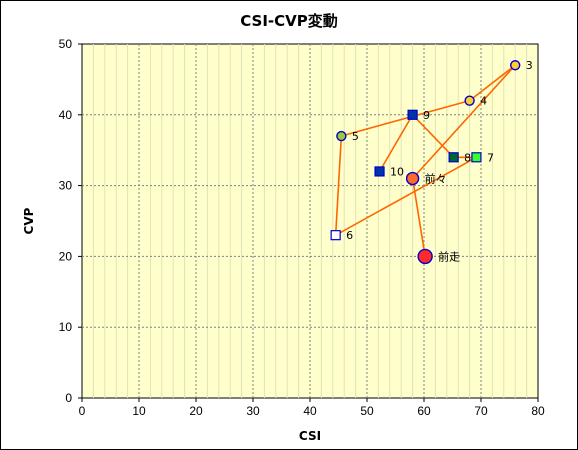 This screenshot has height=450, width=578. I want to click on y-tick-label: 20, so click(66, 256).